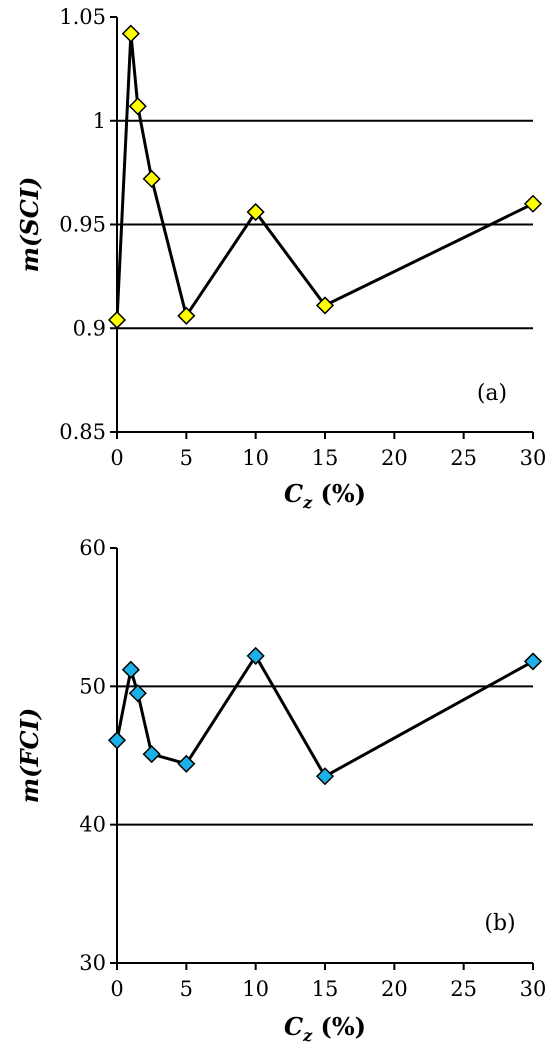 This screenshot has width=550, height=1063. Describe the element at coordinates (29, 225) in the screenshot. I see `y-axis-title: m(SCI)` at that location.